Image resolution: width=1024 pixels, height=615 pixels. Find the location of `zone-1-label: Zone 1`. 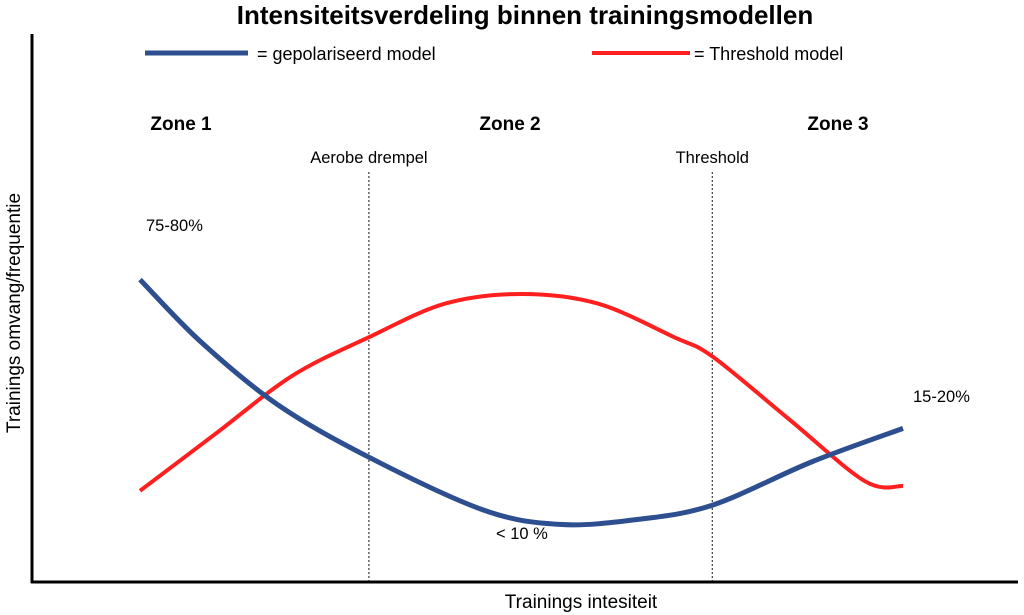

zone-1-label: Zone 1 is located at coordinates (181, 124).